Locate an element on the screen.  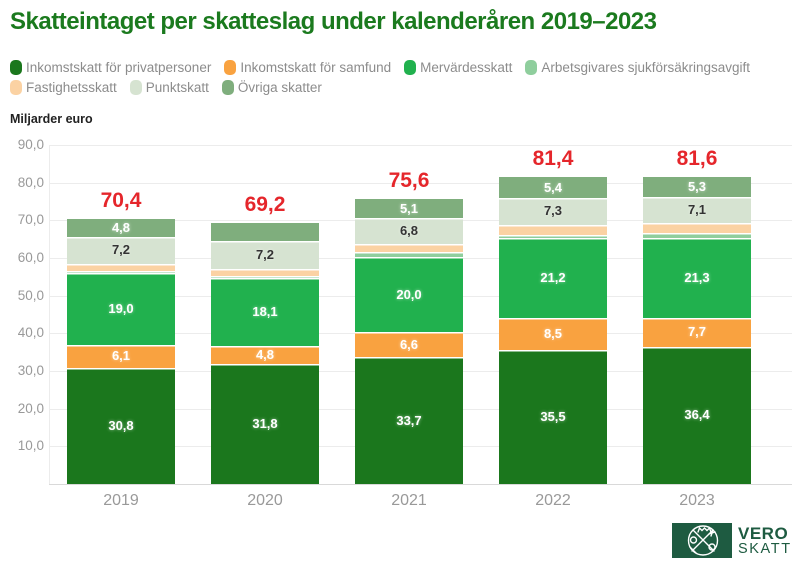
bar-segment-value: 21,3 is located at coordinates (697, 277).